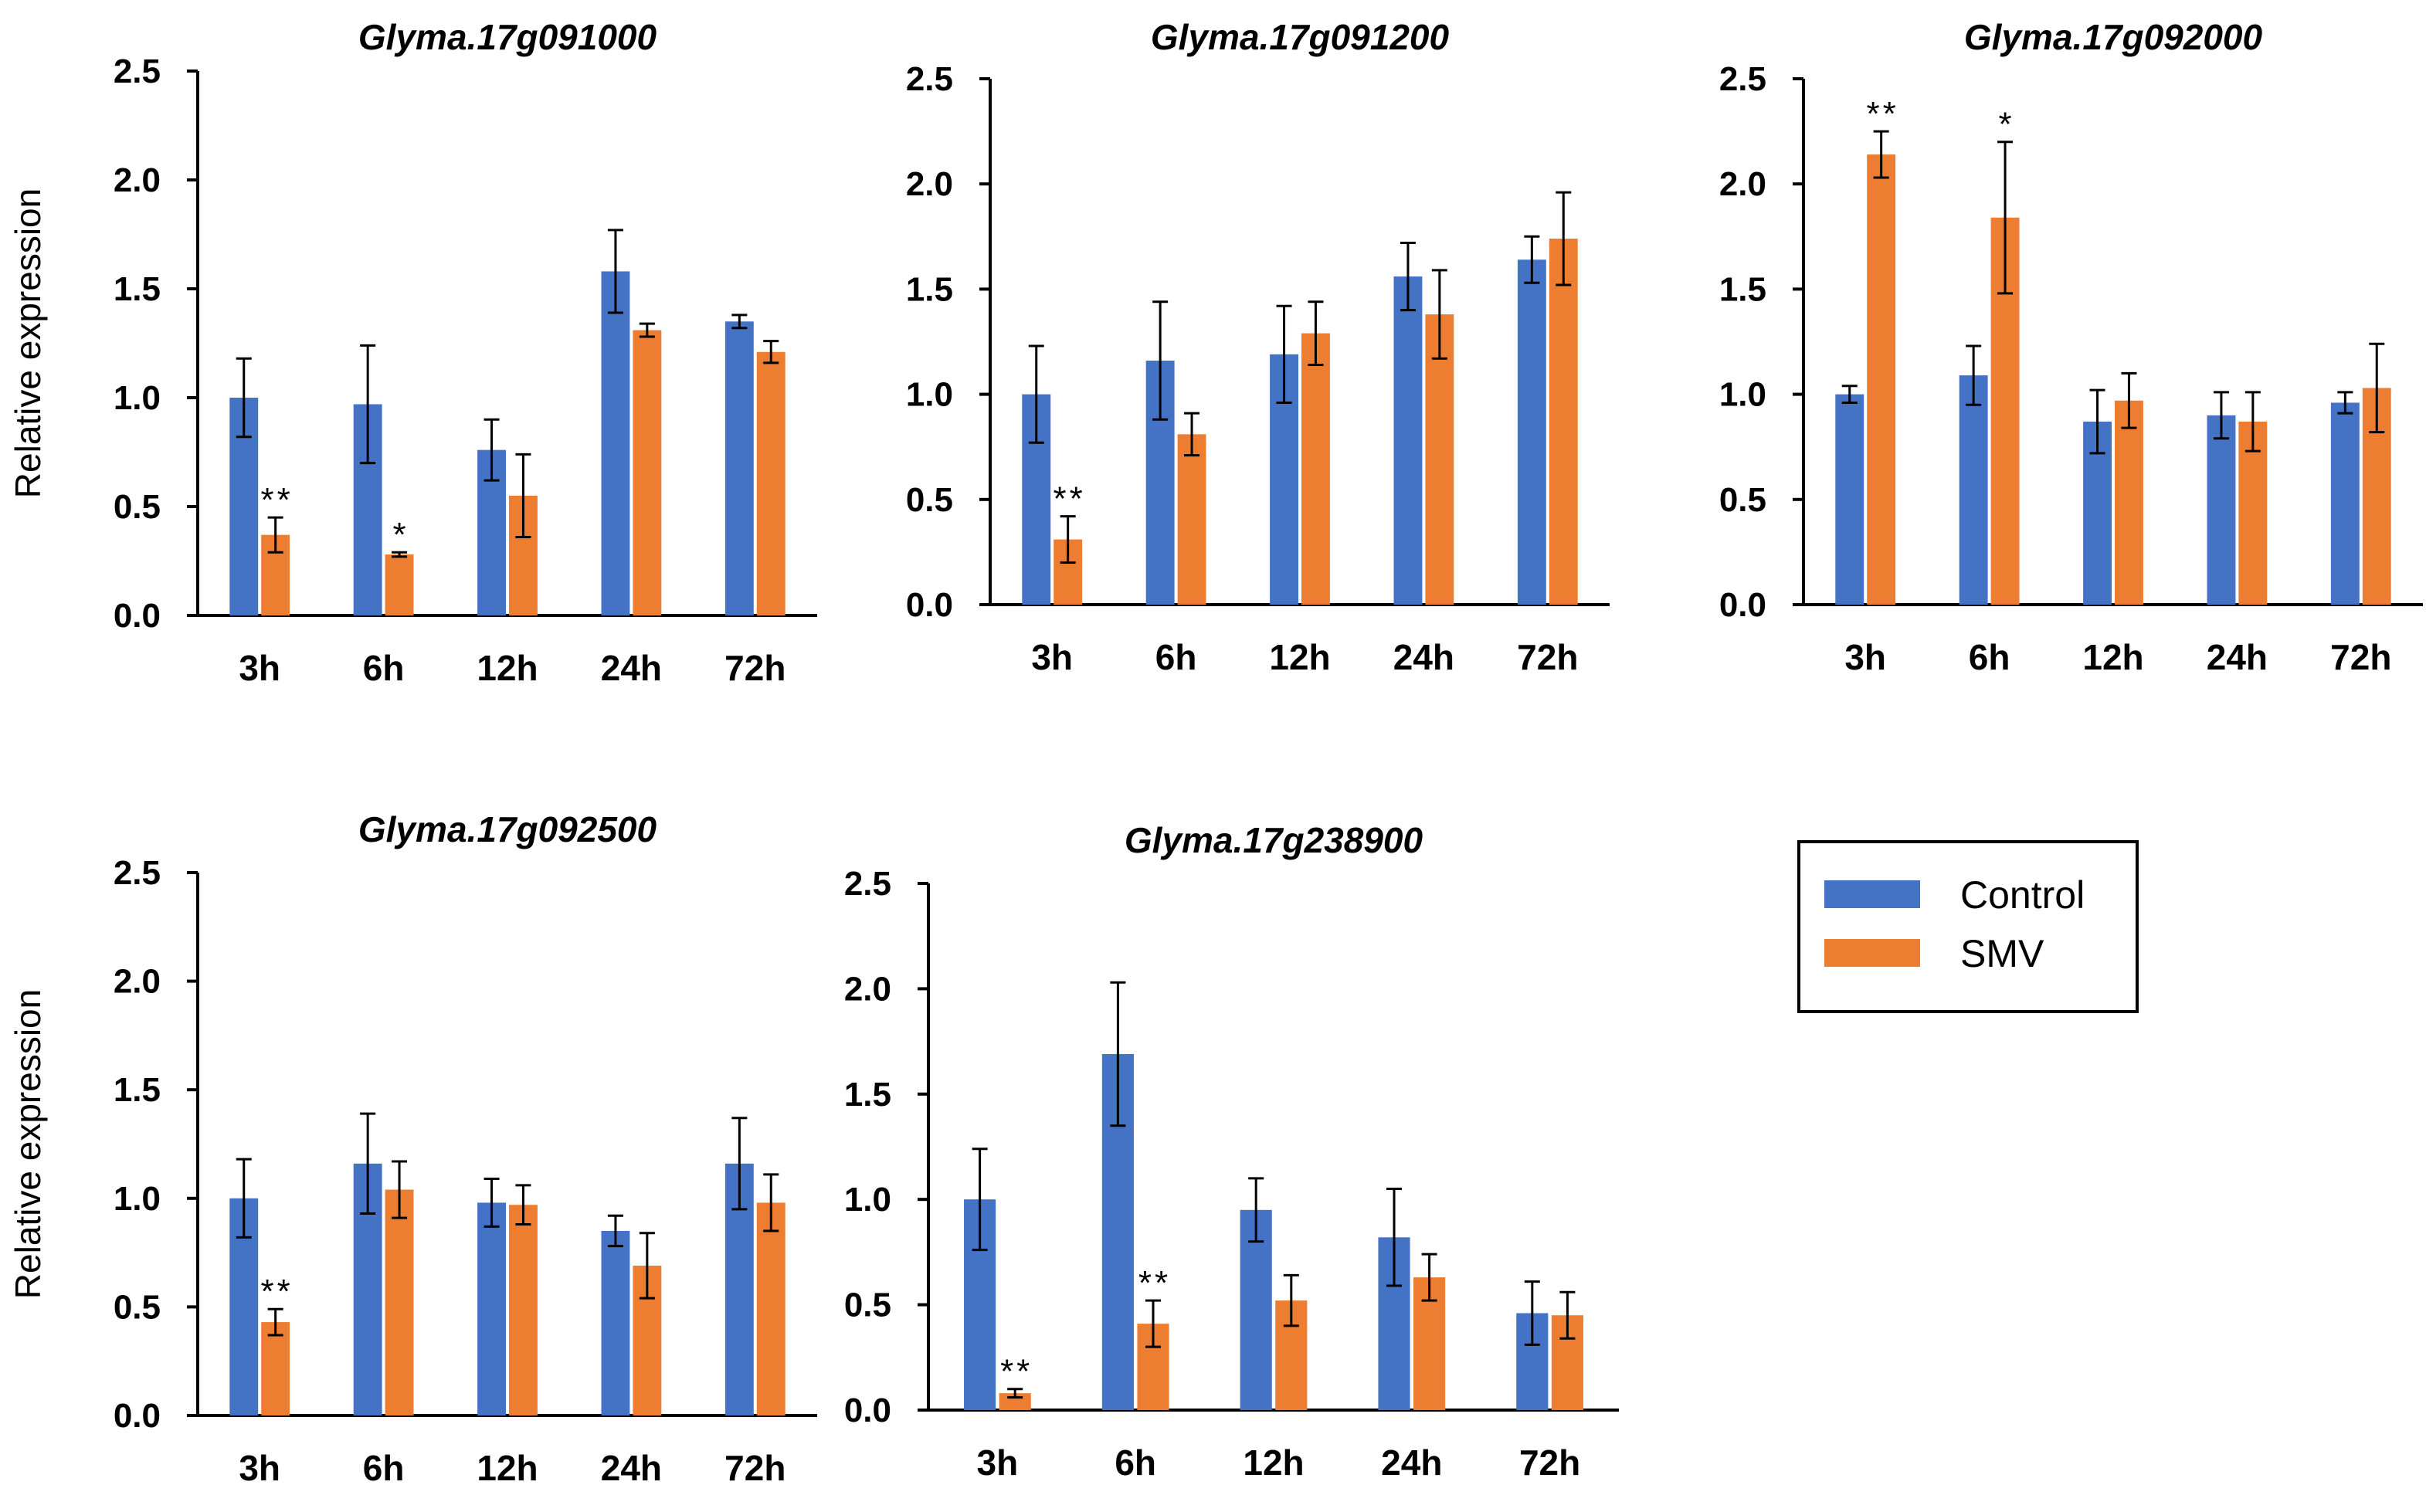  I want to click on legend-label-control: Control, so click(2022, 895).